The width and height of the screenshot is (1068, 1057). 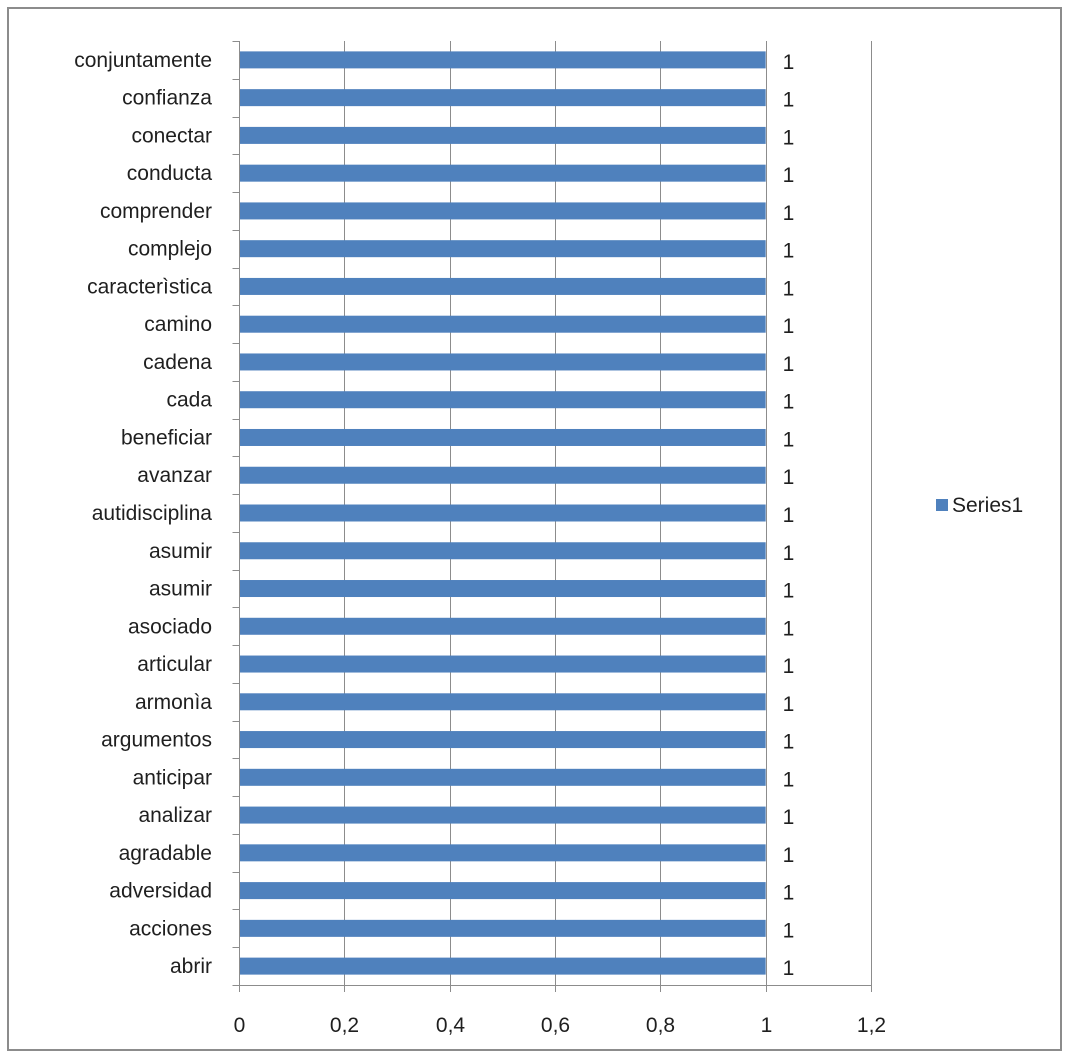 What do you see at coordinates (165, 853) in the screenshot?
I see `category-label: agradable` at bounding box center [165, 853].